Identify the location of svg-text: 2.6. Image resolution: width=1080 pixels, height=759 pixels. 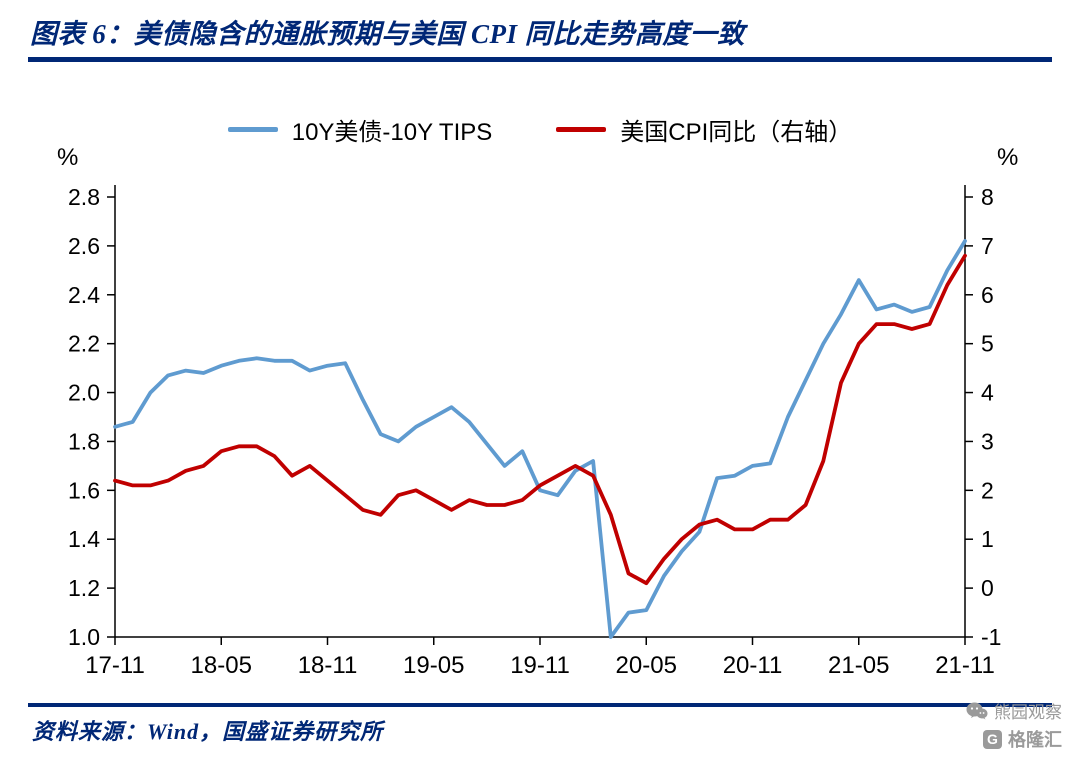
(84, 246).